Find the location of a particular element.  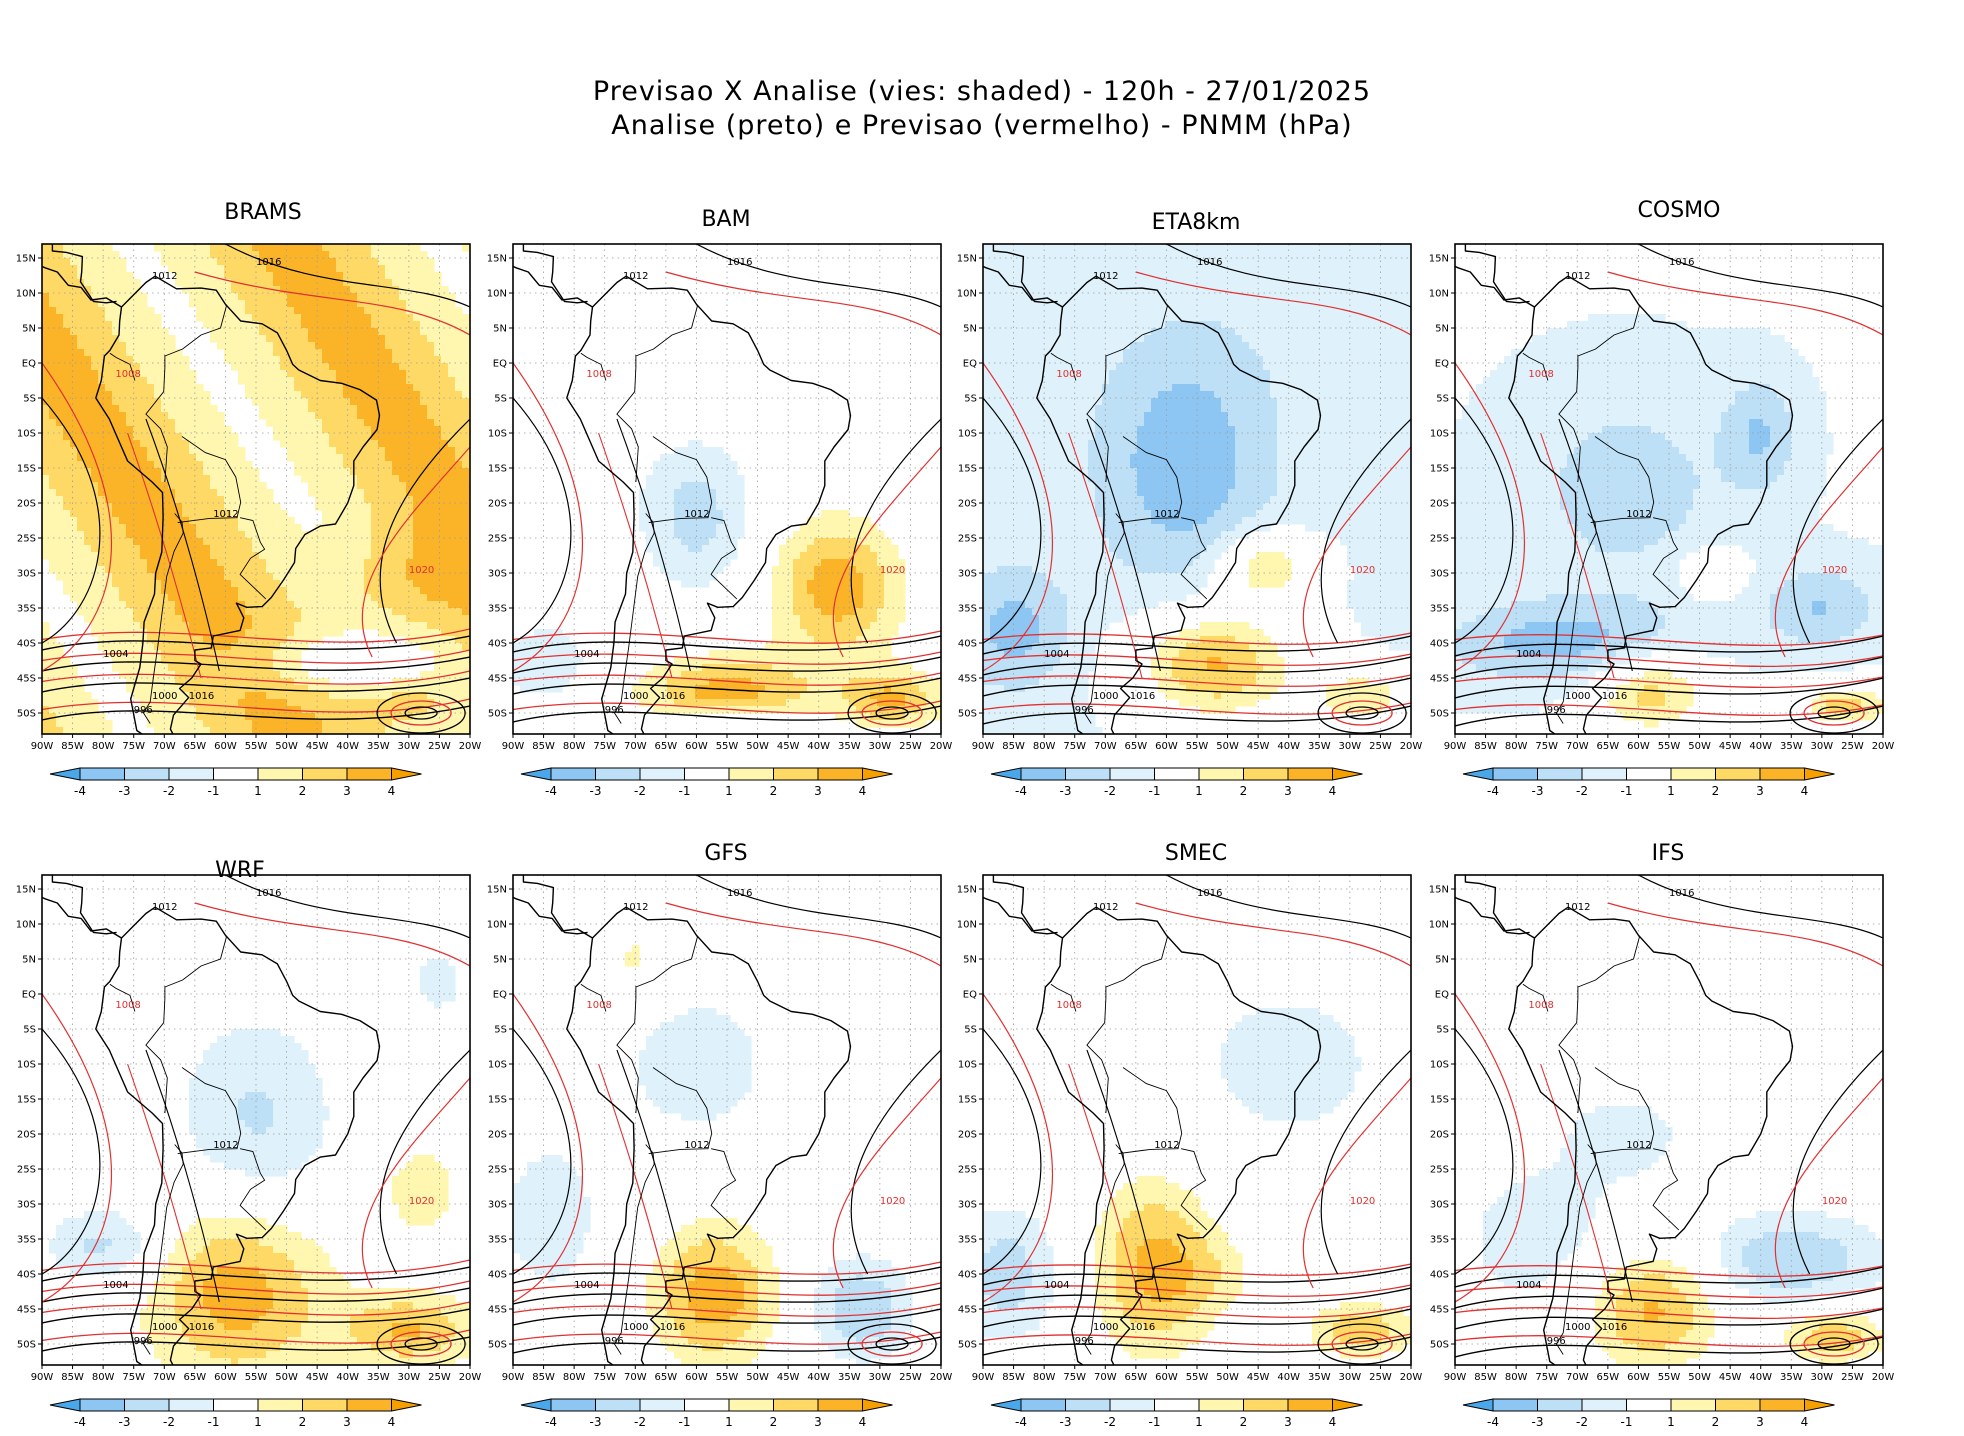

lon-tick-label: 70W is located at coordinates (1105, 1377).